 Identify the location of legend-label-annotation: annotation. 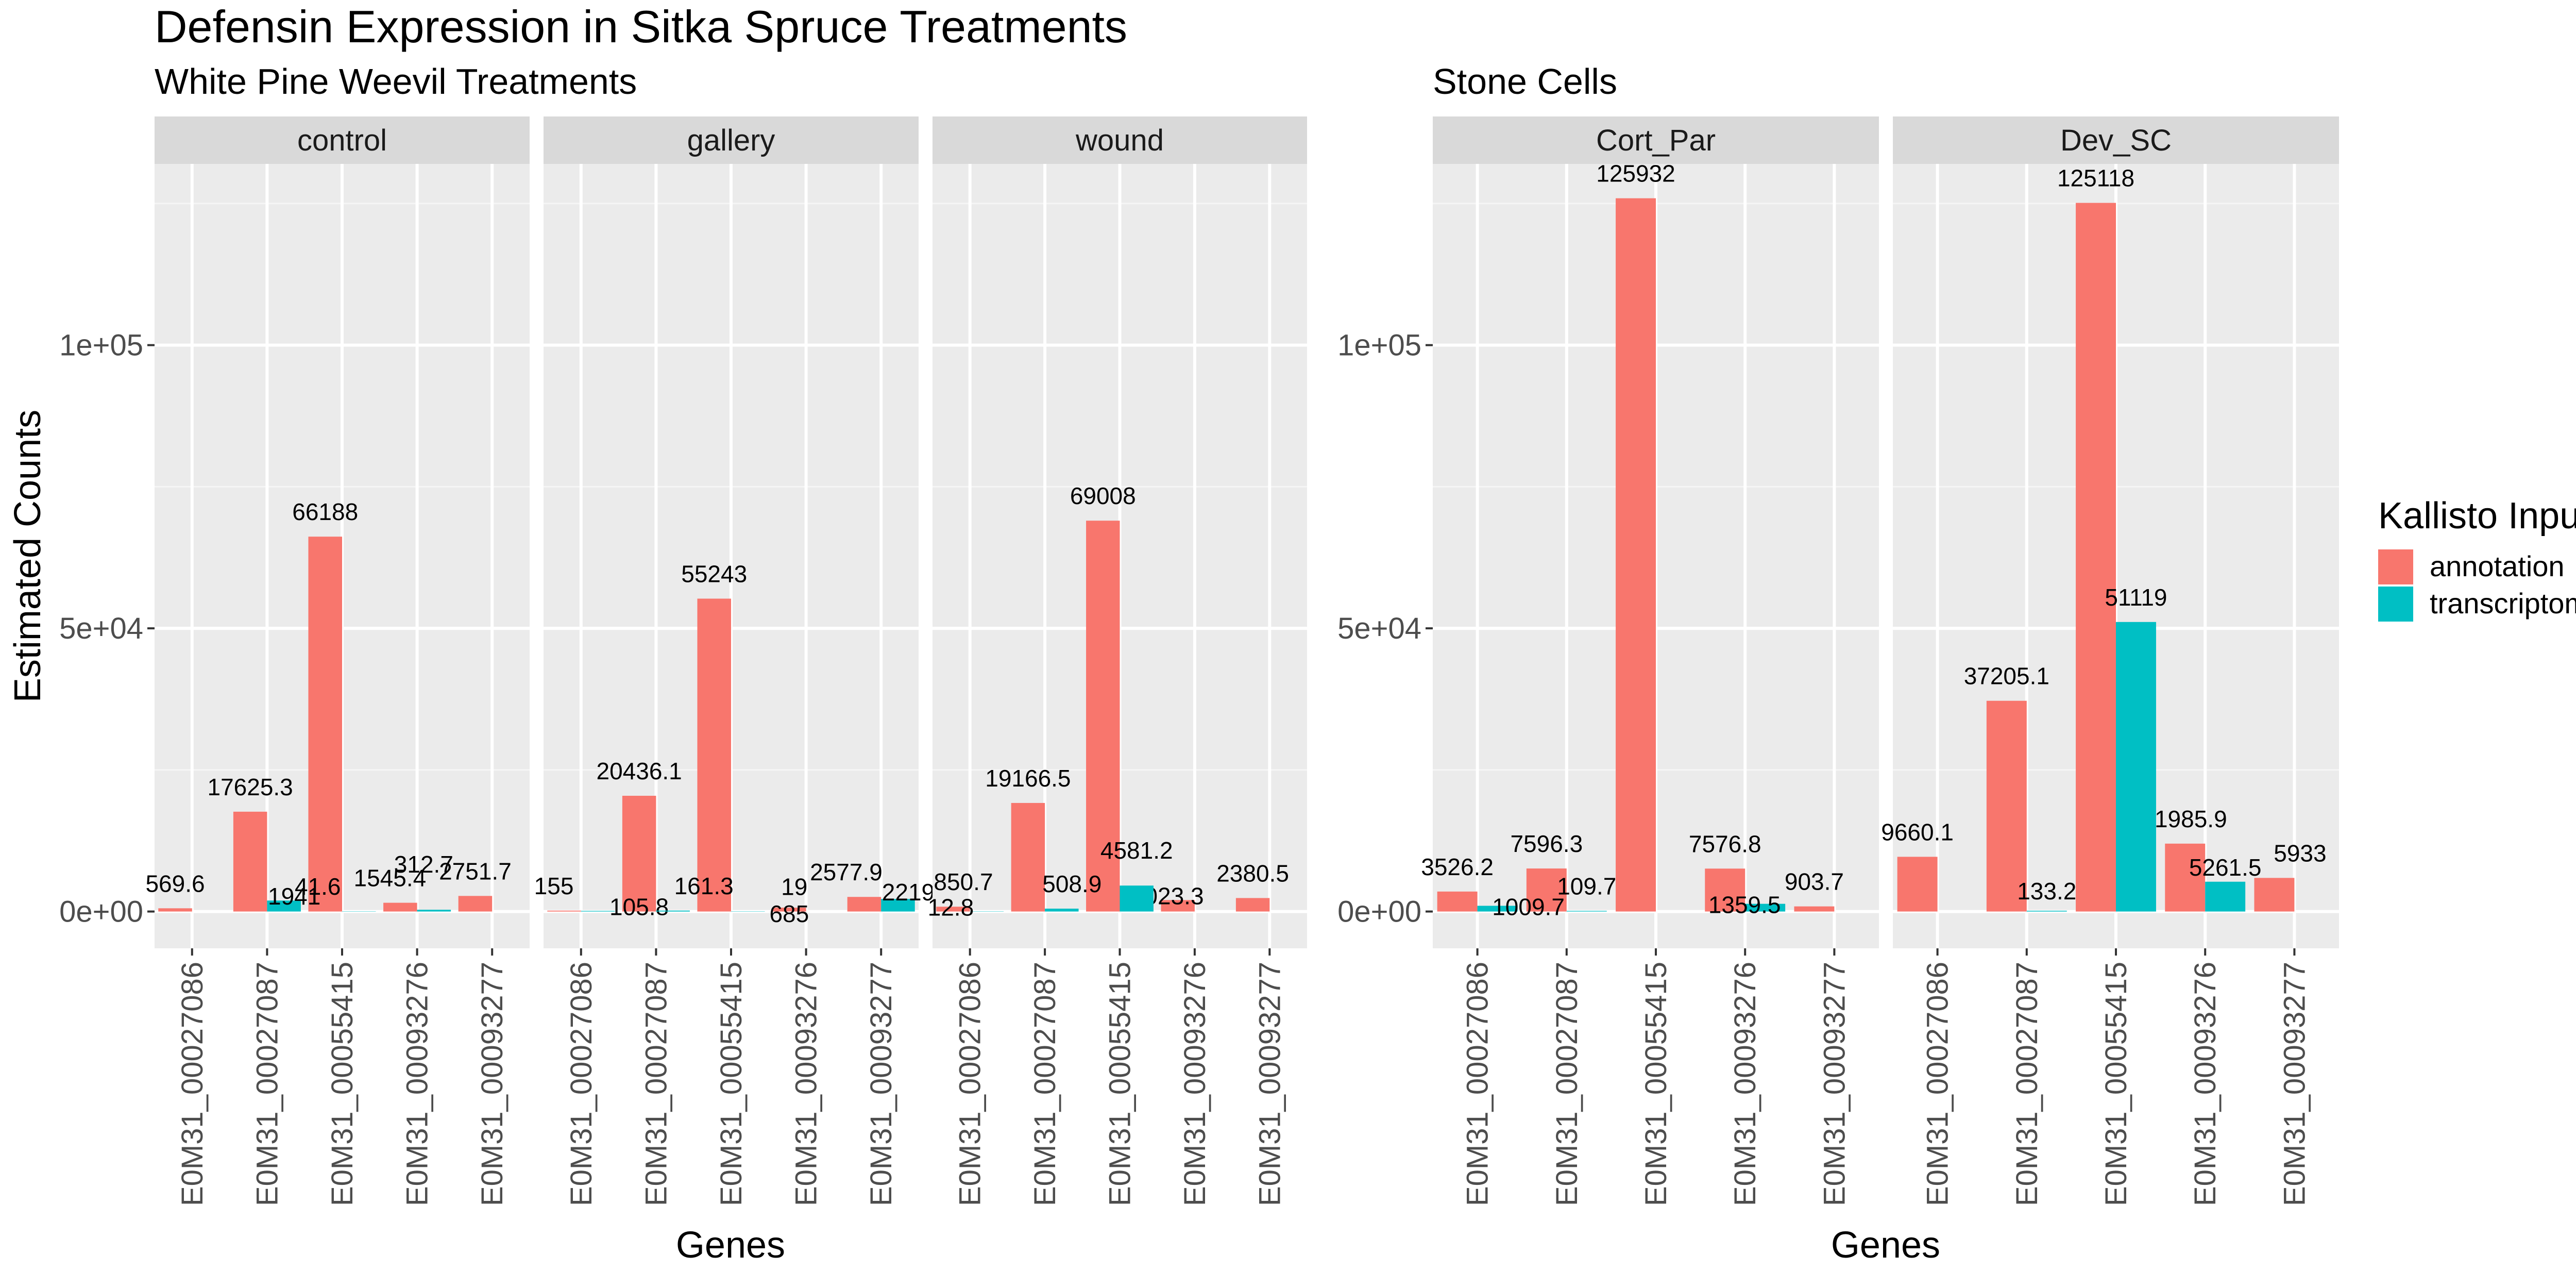
(2497, 566).